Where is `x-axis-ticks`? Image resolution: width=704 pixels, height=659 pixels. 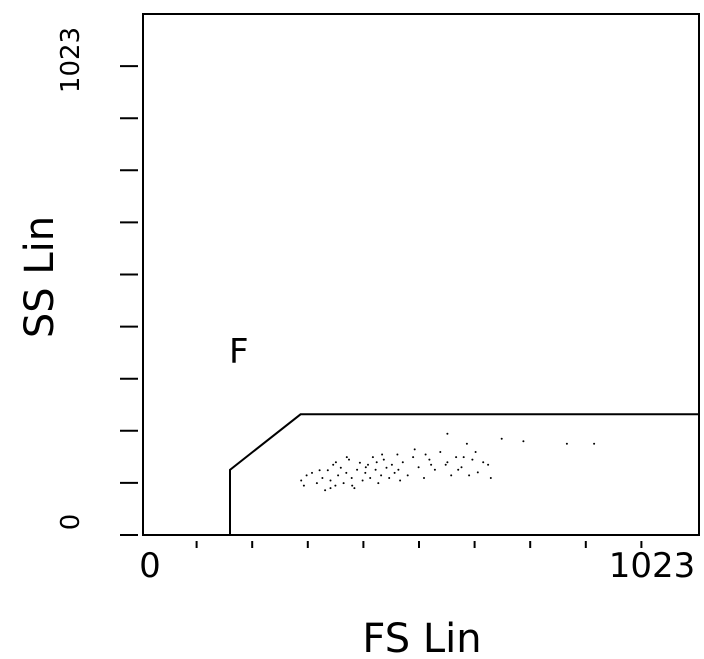 x-axis-ticks is located at coordinates (419, 544).